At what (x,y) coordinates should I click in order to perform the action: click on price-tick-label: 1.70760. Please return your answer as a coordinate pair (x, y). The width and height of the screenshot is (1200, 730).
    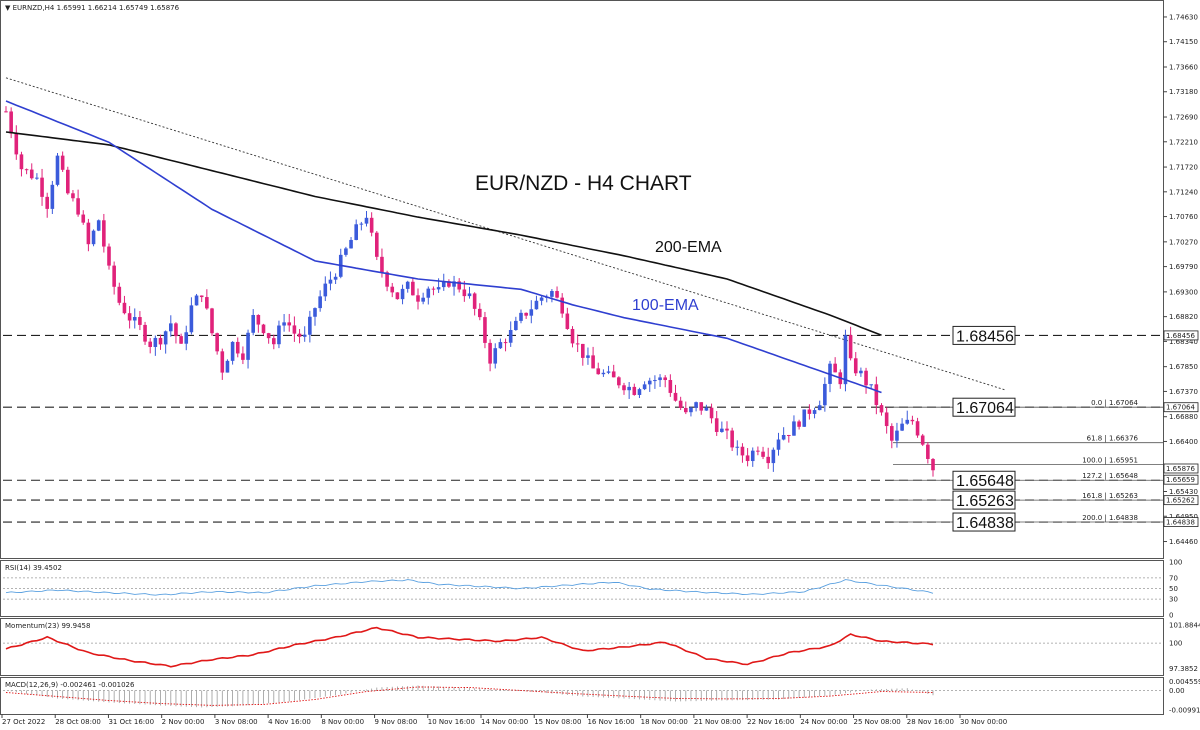
    Looking at the image, I should click on (1183, 217).